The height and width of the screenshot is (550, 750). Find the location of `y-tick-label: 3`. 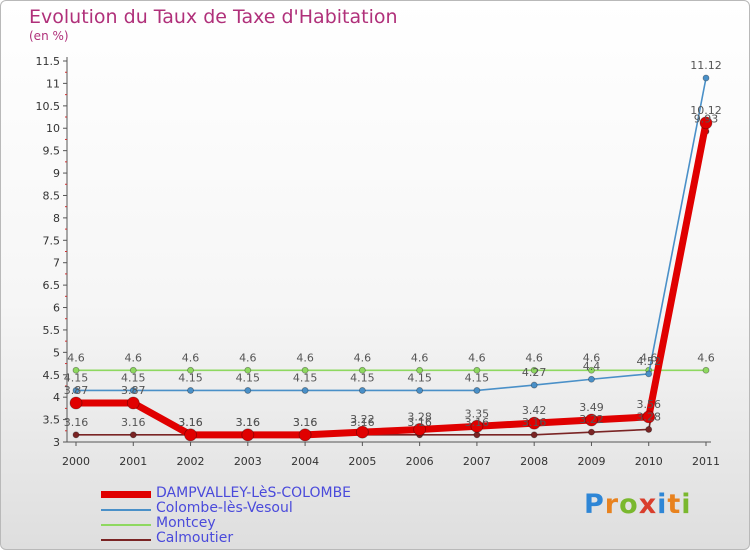

y-tick-label: 3 is located at coordinates (56, 442).